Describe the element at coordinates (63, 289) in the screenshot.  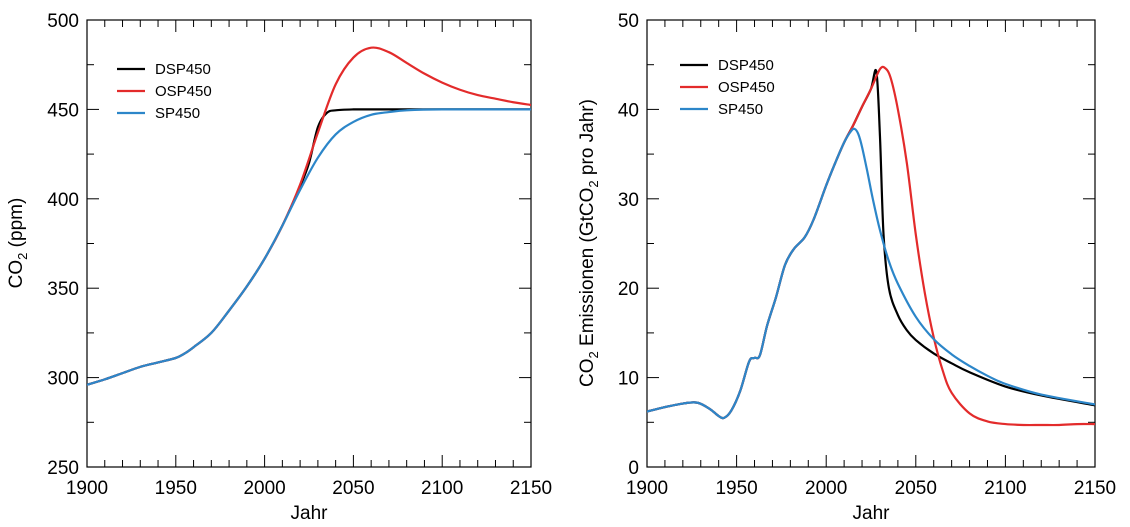
I see `y-tick-label: 350` at that location.